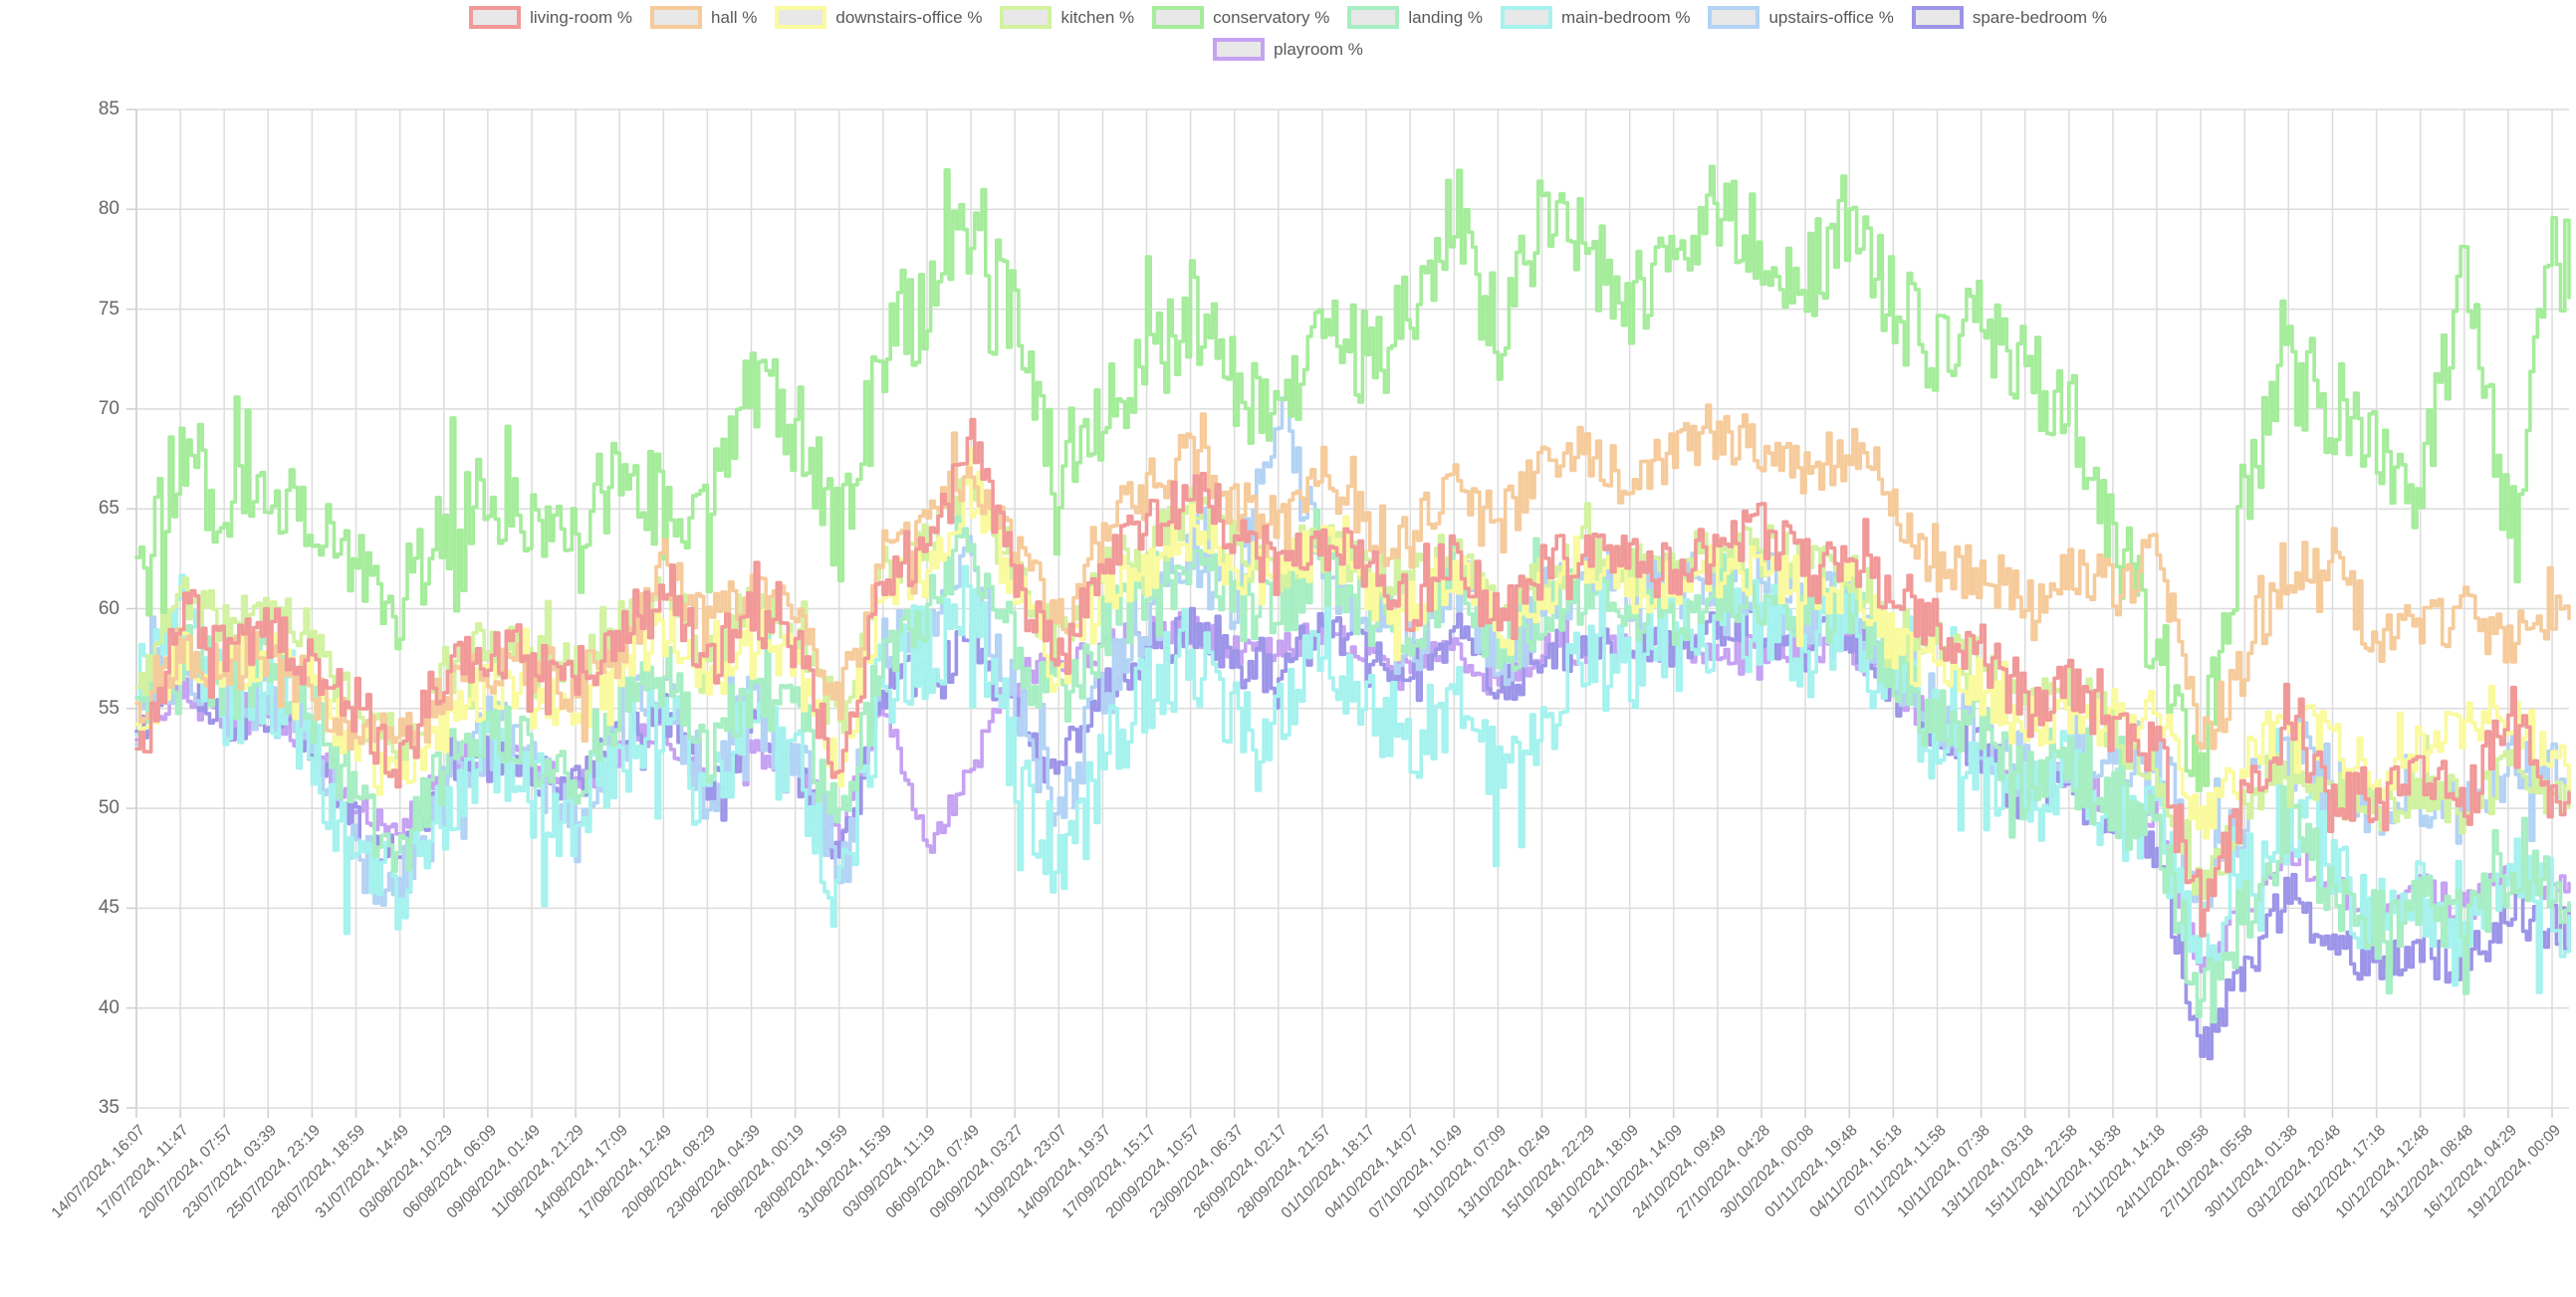  What do you see at coordinates (1097, 17) in the screenshot?
I see `legend-label: kitchen %` at bounding box center [1097, 17].